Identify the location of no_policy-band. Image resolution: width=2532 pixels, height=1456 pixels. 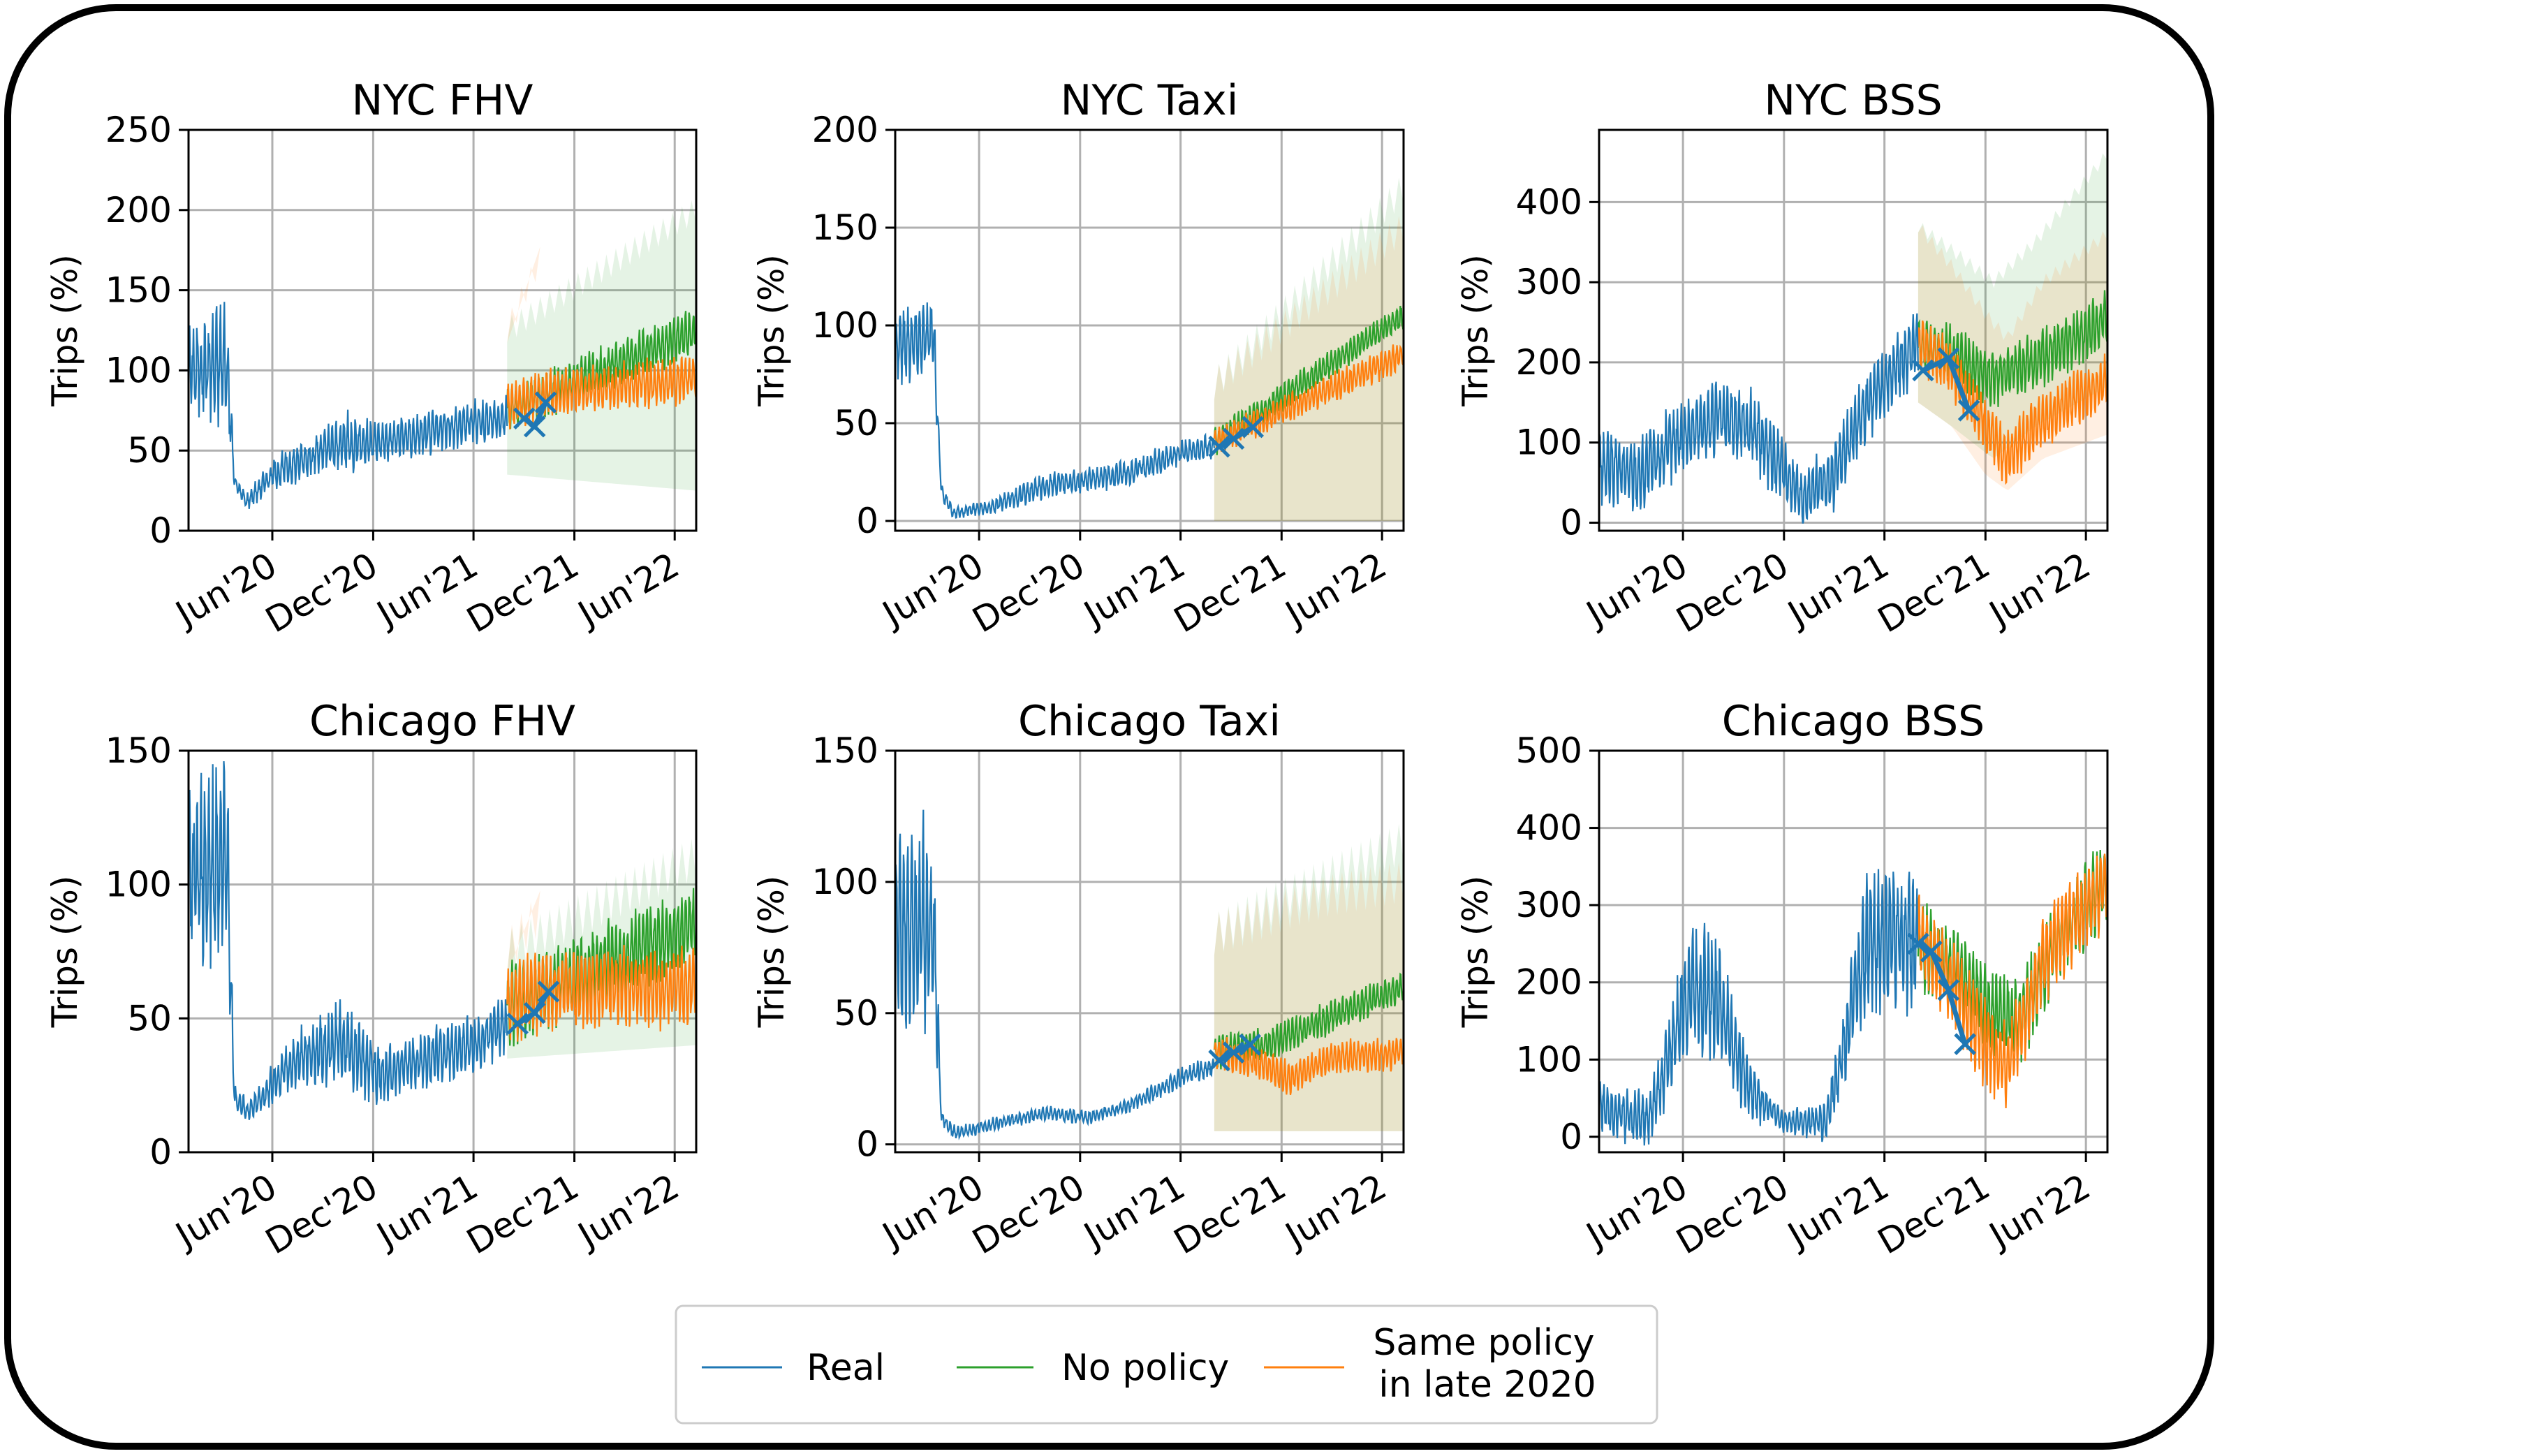
(601, 345).